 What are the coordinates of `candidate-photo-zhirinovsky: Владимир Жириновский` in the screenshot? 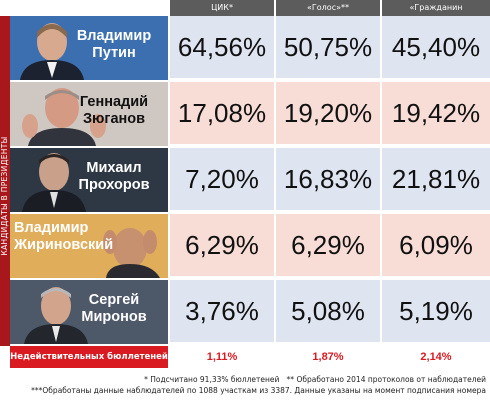 It's located at (89, 246).